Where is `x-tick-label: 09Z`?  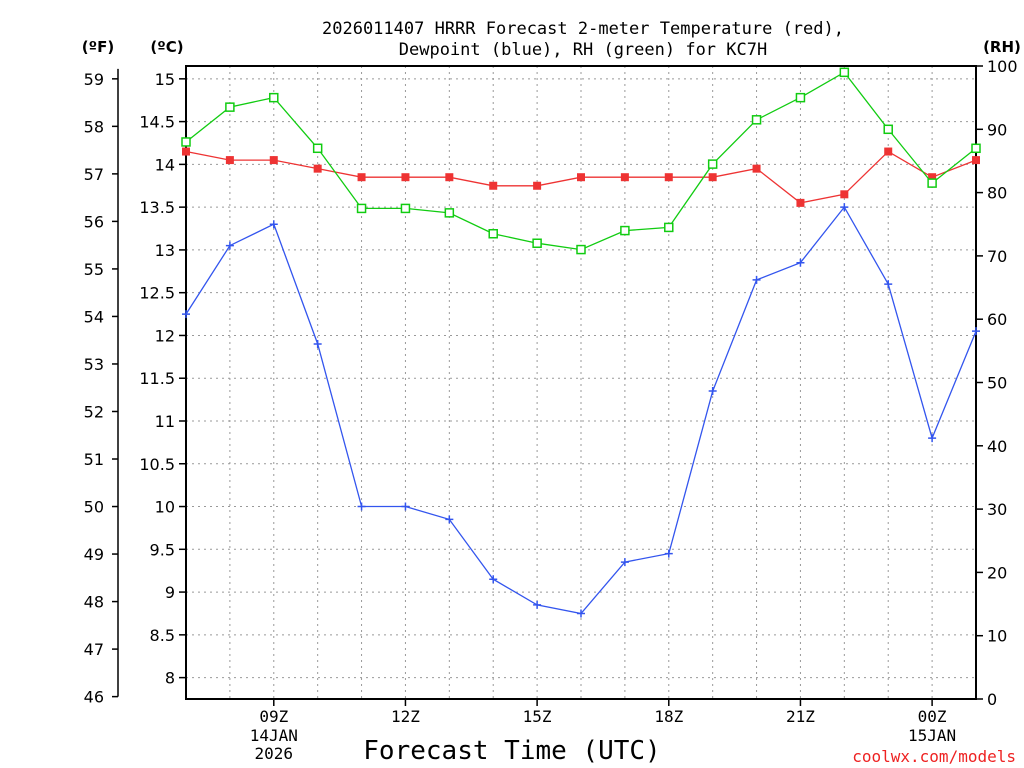 x-tick-label: 09Z is located at coordinates (273, 716).